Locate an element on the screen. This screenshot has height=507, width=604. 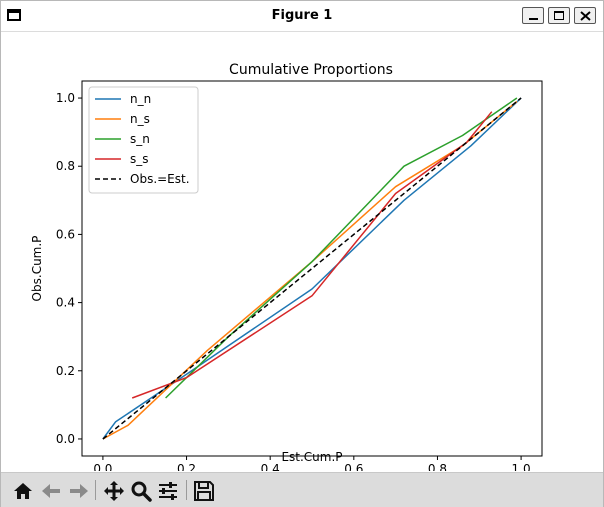
configure-subplots-button is located at coordinates (168, 491).